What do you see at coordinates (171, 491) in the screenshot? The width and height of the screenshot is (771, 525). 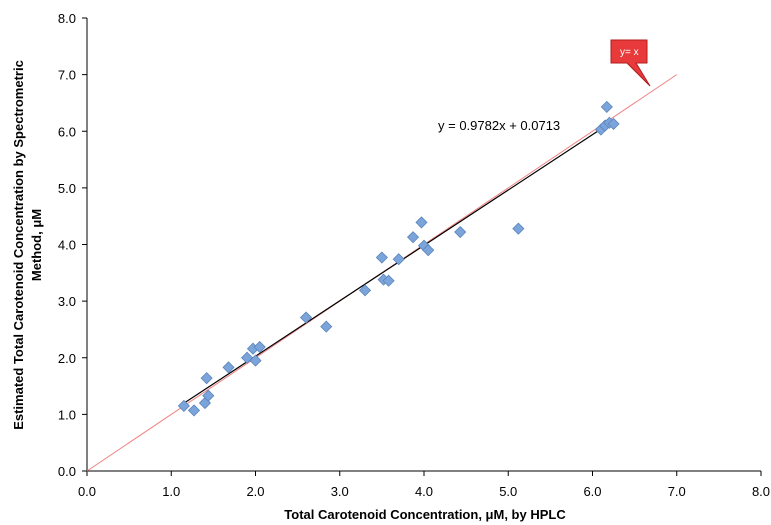 I see `x-tick-label: 1.0` at bounding box center [171, 491].